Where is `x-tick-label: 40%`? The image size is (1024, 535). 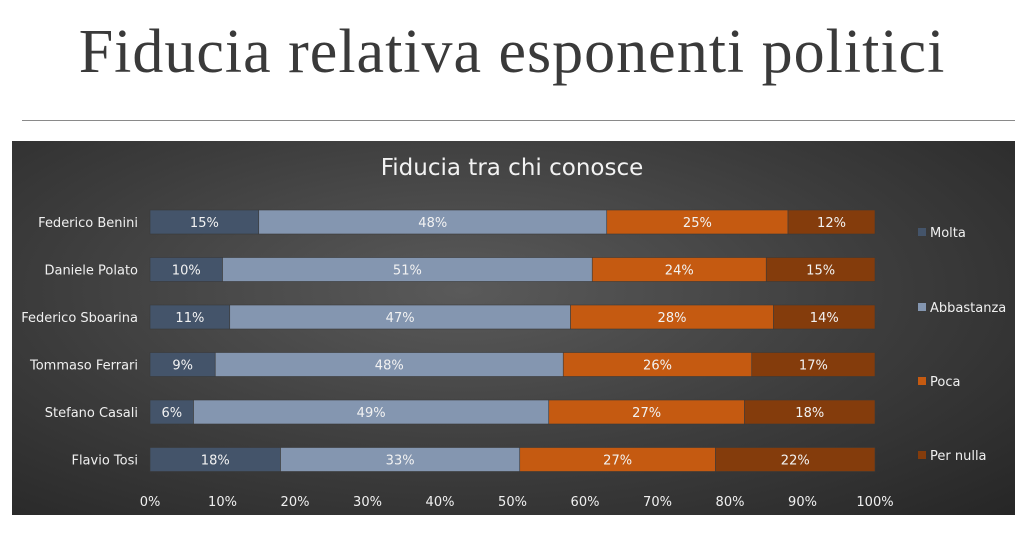 x-tick-label: 40% is located at coordinates (440, 502).